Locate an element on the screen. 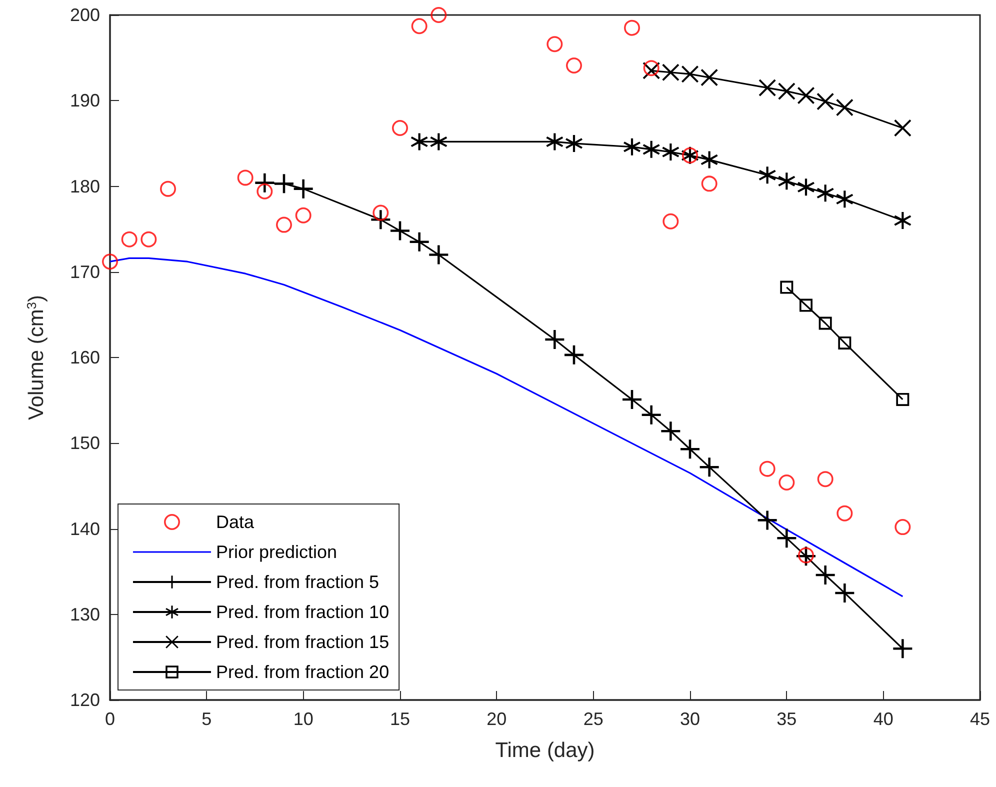 The height and width of the screenshot is (787, 996). y-tick-label: 160 is located at coordinates (85, 358).